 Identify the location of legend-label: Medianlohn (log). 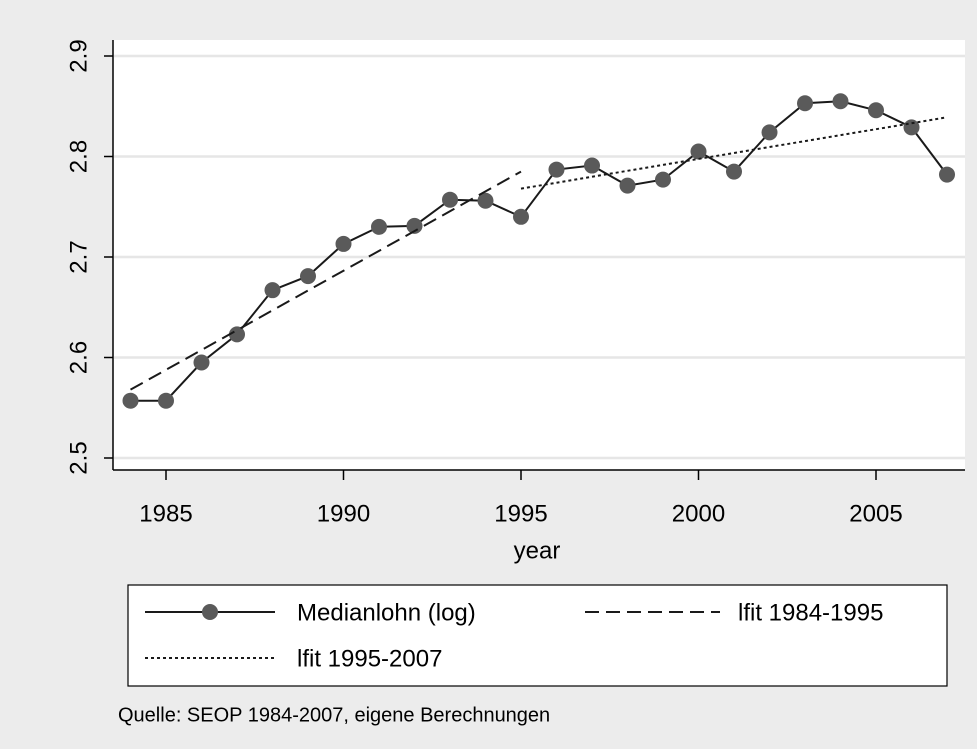
(386, 612).